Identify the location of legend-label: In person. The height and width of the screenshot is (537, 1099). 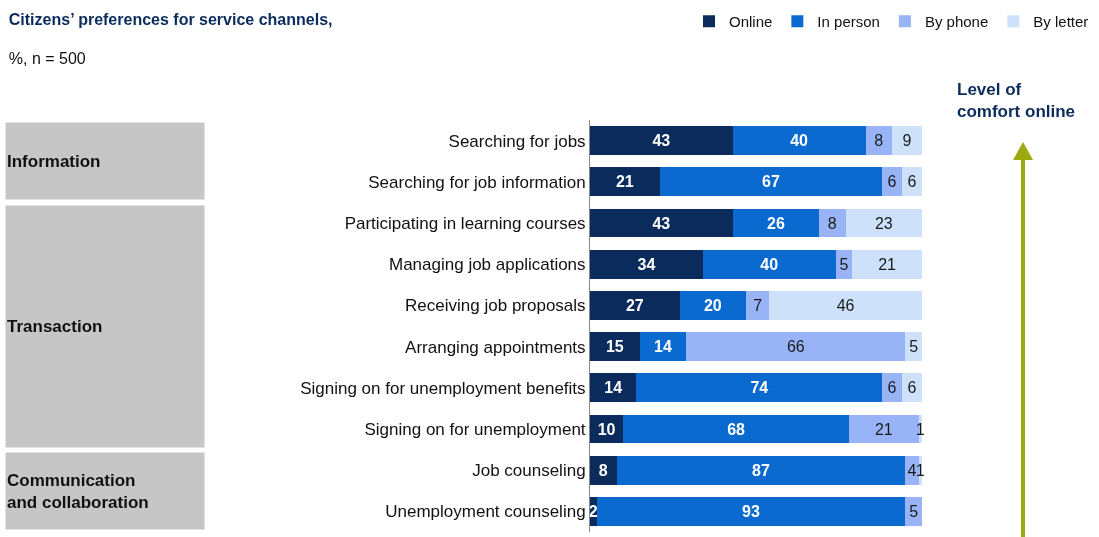
(848, 22).